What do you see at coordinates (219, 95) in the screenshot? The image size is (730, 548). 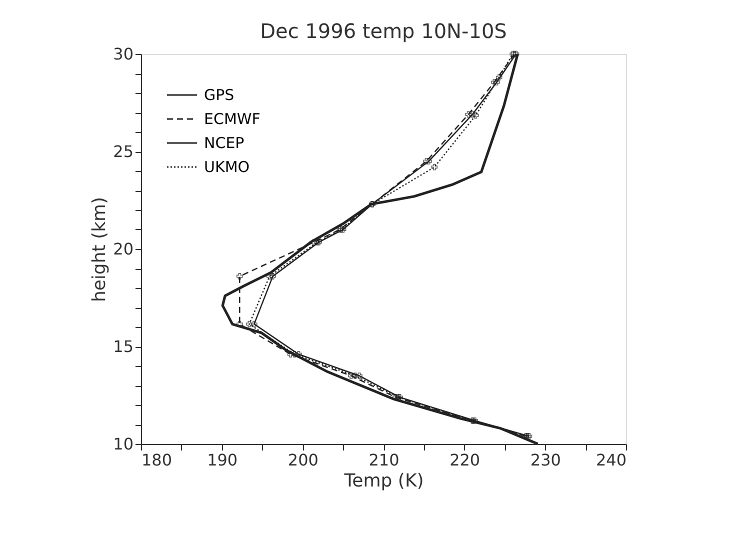 I see `legend-label: GPS` at bounding box center [219, 95].